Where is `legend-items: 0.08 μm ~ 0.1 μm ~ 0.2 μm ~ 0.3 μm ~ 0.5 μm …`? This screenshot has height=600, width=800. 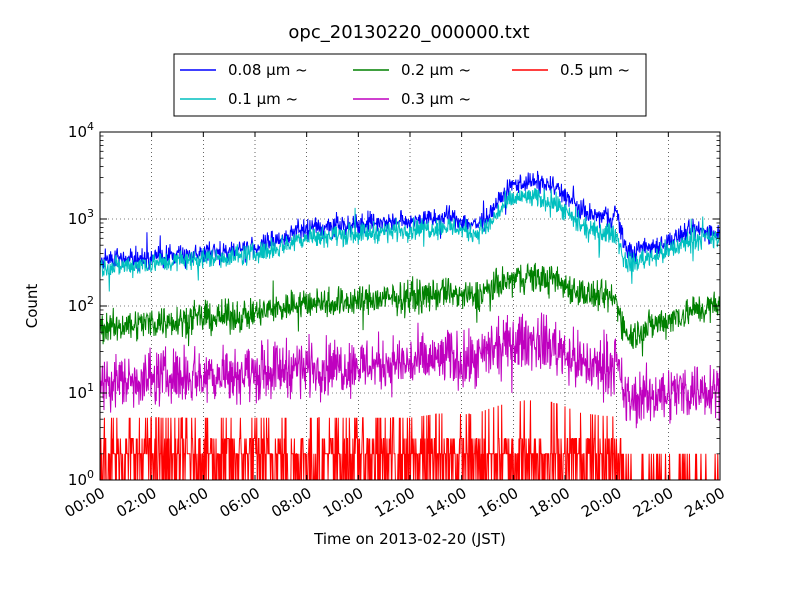 legend-items: 0.08 μm ~ 0.1 μm ~ 0.2 μm ~ 0.3 μm ~ 0.5 μm … is located at coordinates (405, 84).